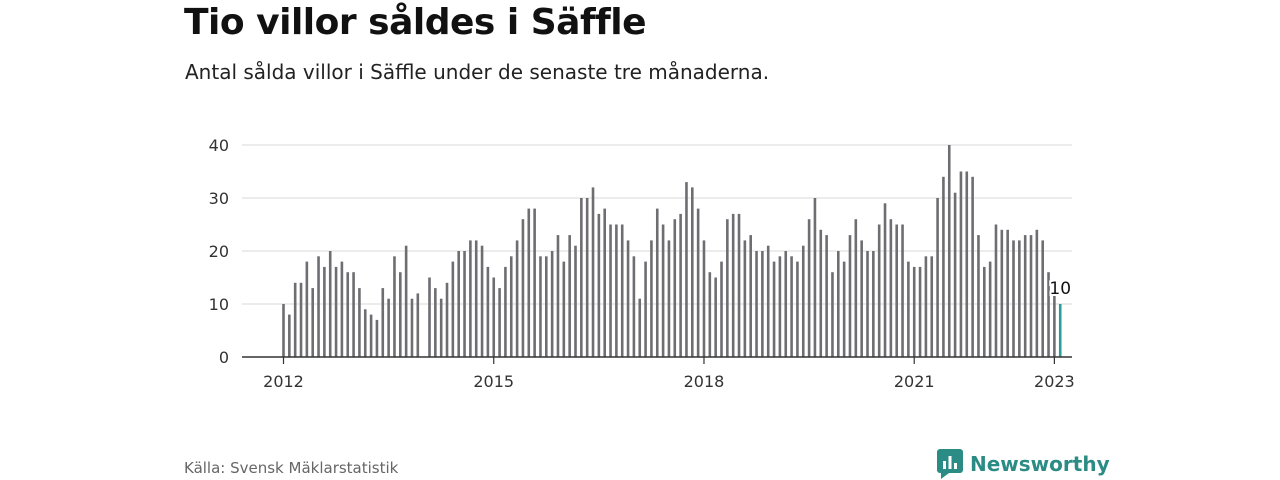  Describe the element at coordinates (1060, 330) in the screenshot. I see `bar-latest` at that location.